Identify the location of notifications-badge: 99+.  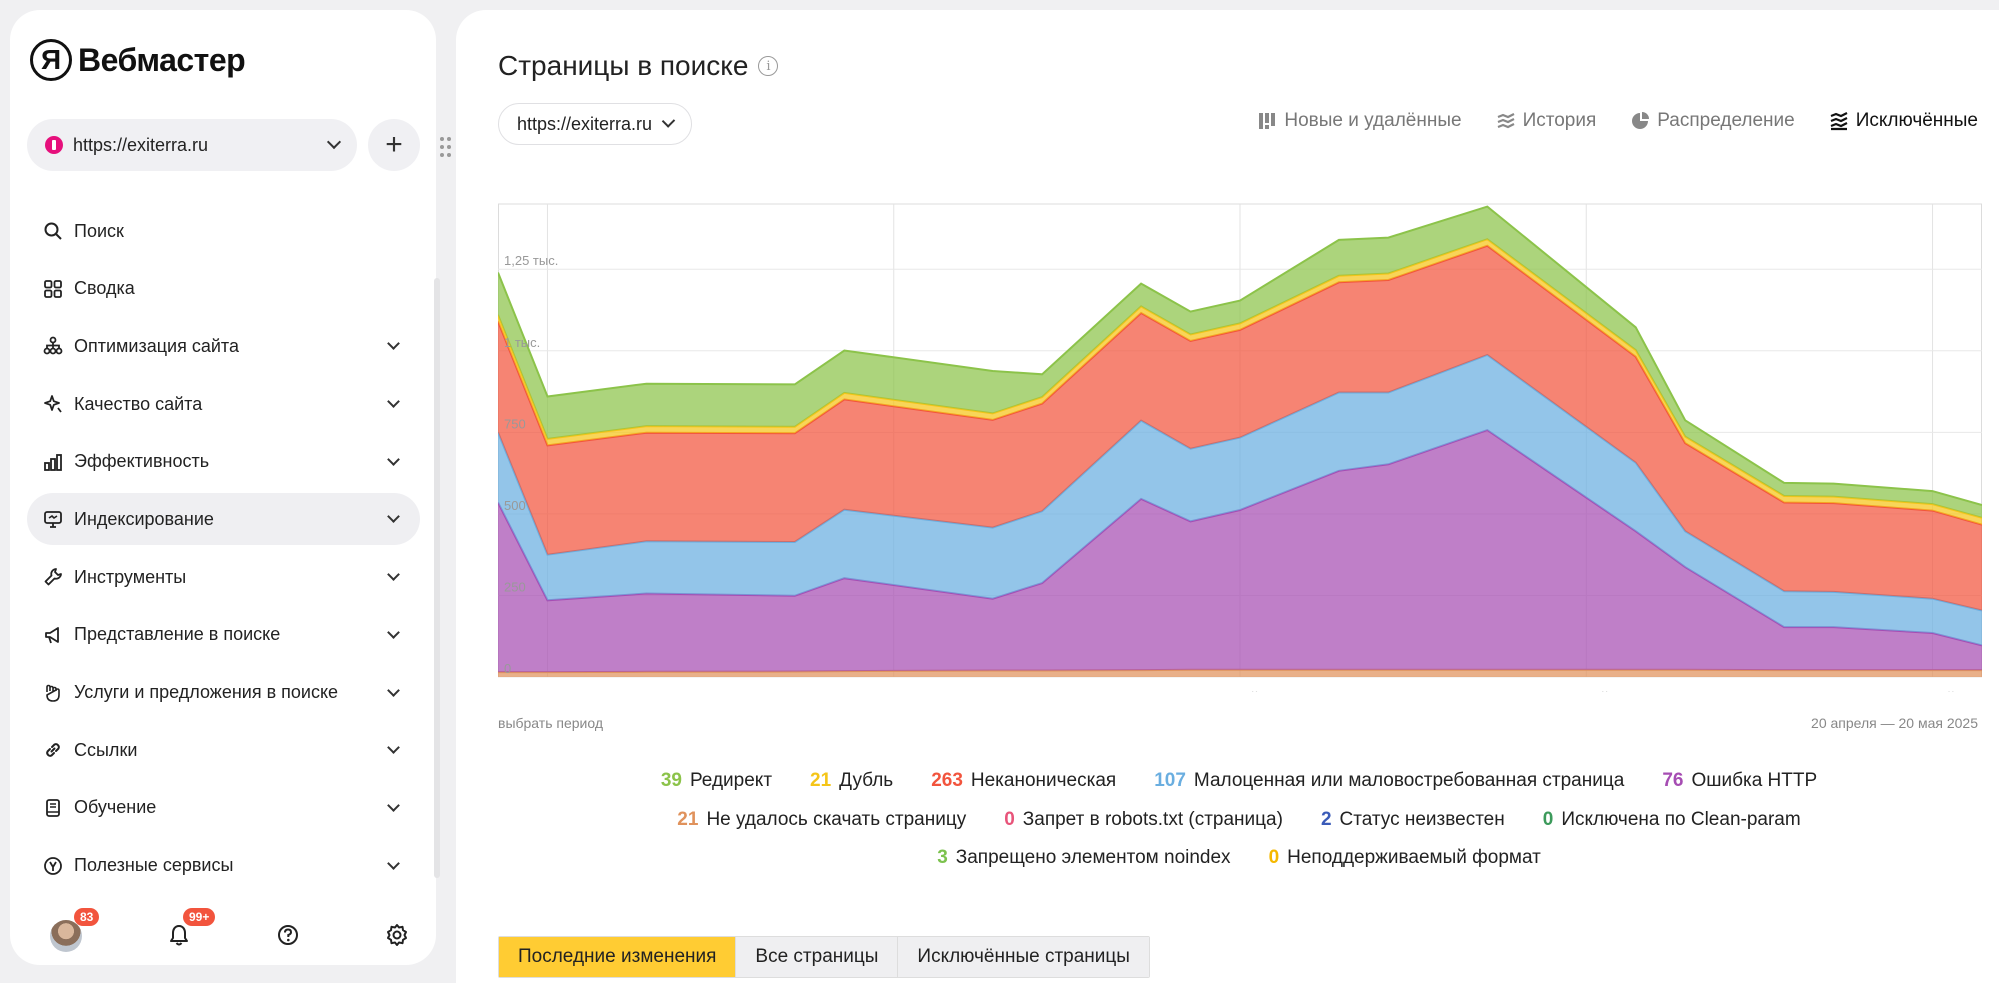
(199, 917).